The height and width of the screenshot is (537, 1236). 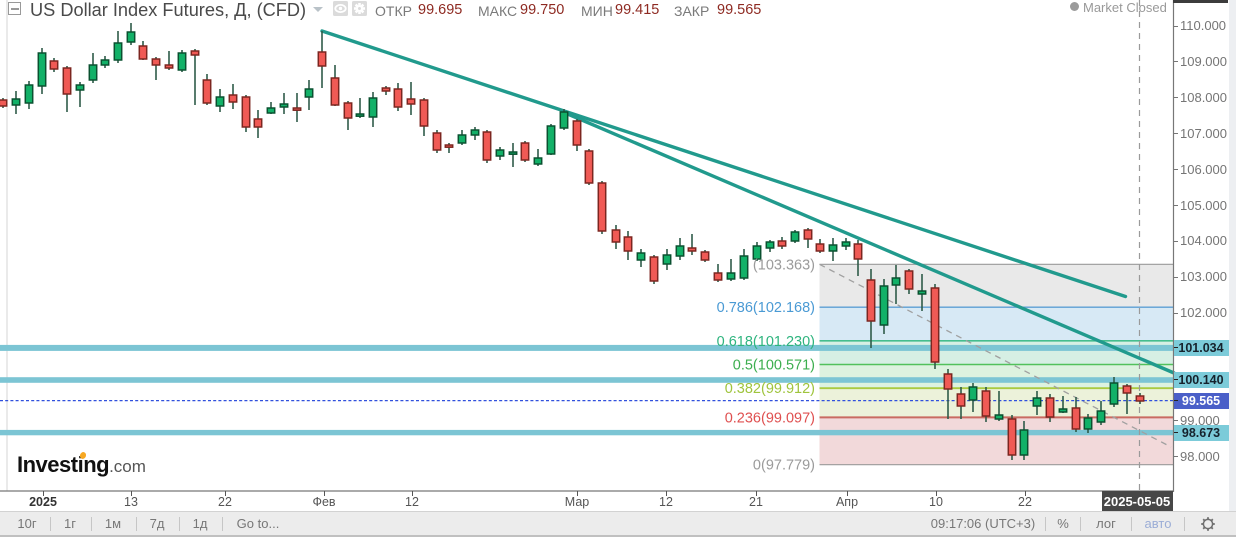 What do you see at coordinates (784, 466) in the screenshot?
I see `svg-text: 0(97.779)` at bounding box center [784, 466].